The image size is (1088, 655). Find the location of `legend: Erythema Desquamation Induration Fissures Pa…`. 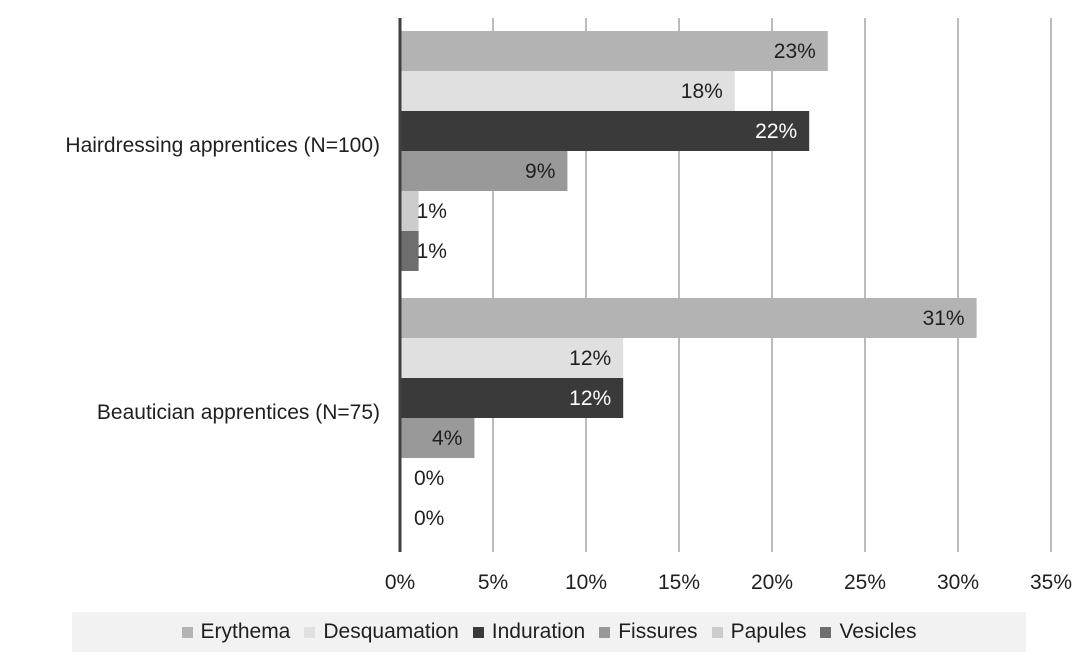

legend: Erythema Desquamation Induration Fissures Pa… is located at coordinates (549, 632).